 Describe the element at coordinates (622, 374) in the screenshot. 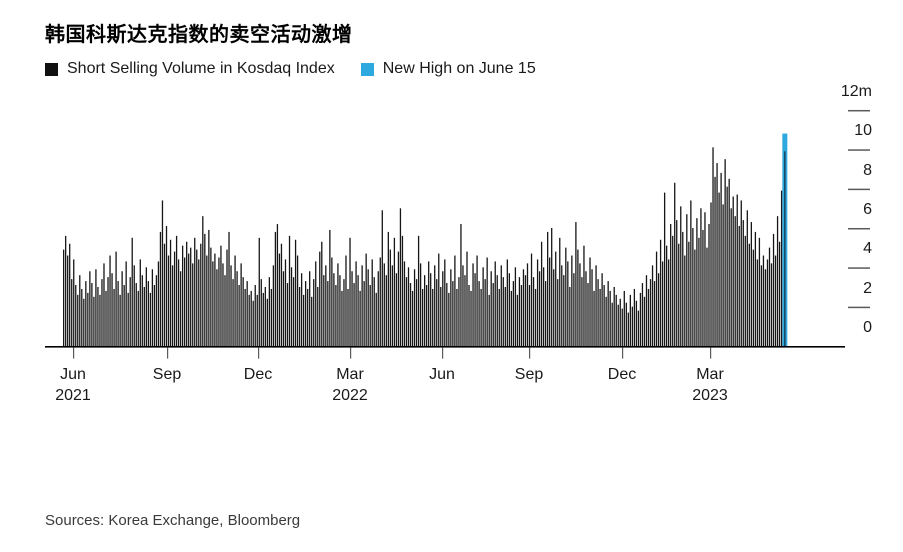

I see `x-axis-tick-label: Dec` at that location.